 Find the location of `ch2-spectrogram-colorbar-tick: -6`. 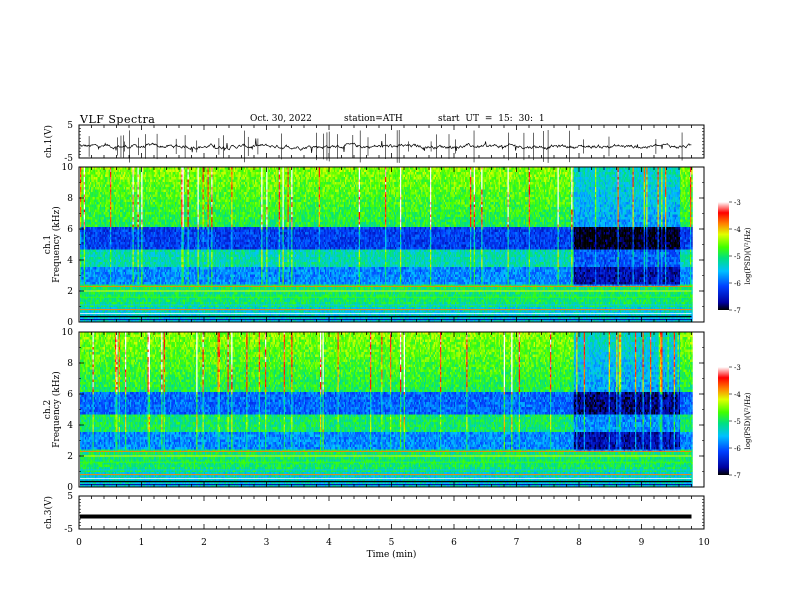

ch2-spectrogram-colorbar-tick: -6 is located at coordinates (737, 449).